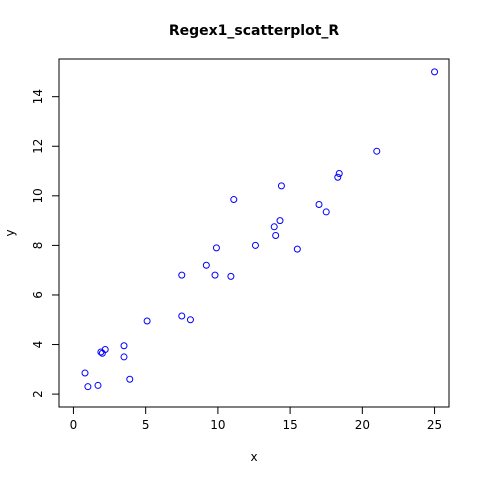 This screenshot has height=480, width=480. What do you see at coordinates (38, 394) in the screenshot?
I see `y-tick-label: 2` at bounding box center [38, 394].